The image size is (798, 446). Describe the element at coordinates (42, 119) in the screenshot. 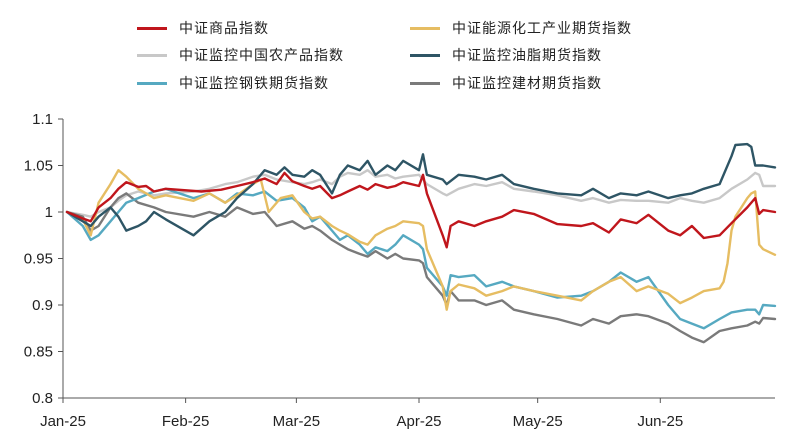

I see `y-tick-label: 1.1` at that location.